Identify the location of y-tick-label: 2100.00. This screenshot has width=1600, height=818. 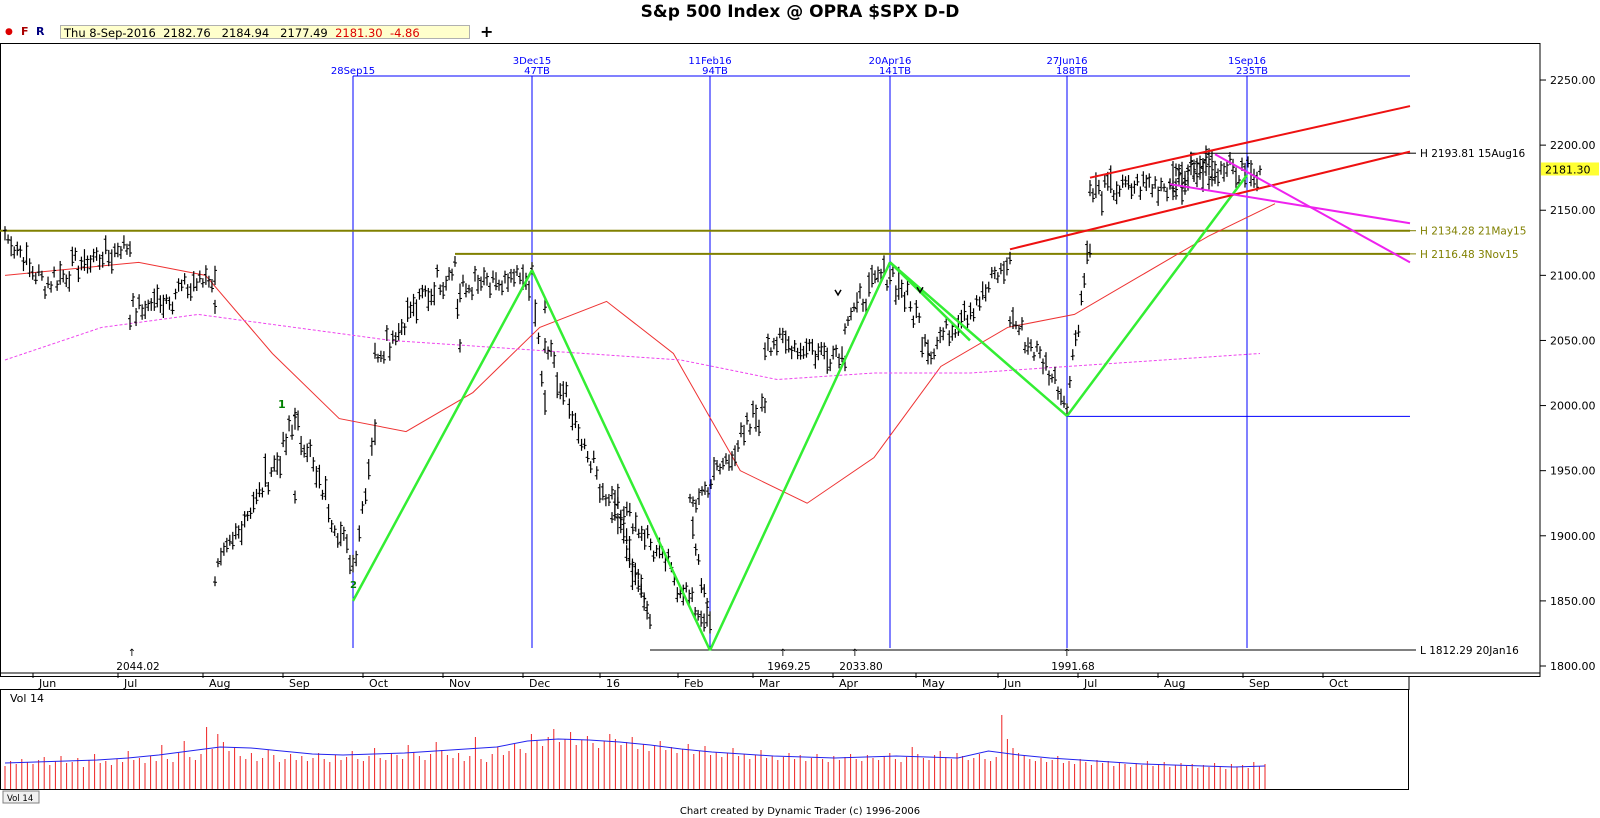
(1573, 275).